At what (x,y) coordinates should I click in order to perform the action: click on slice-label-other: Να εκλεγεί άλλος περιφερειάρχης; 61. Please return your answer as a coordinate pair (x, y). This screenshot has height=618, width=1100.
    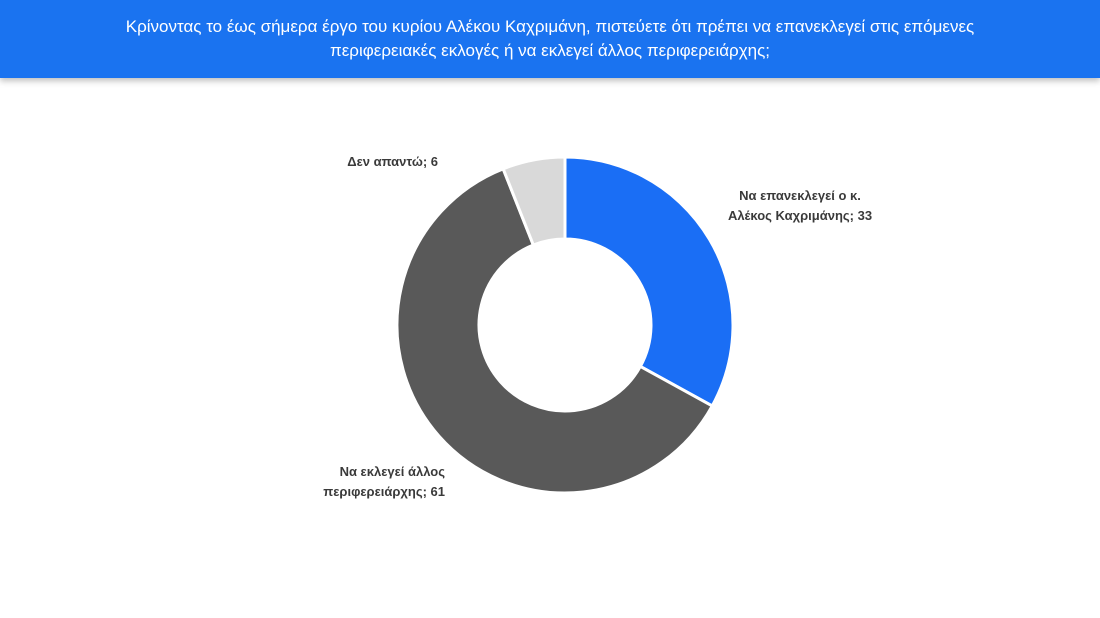
    Looking at the image, I should click on (384, 481).